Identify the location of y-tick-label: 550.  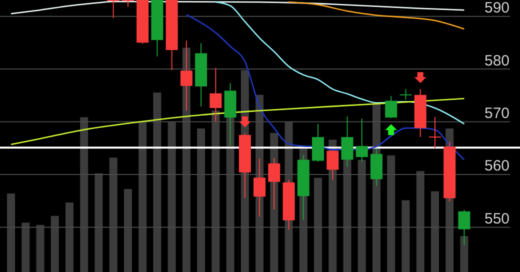
(497, 219).